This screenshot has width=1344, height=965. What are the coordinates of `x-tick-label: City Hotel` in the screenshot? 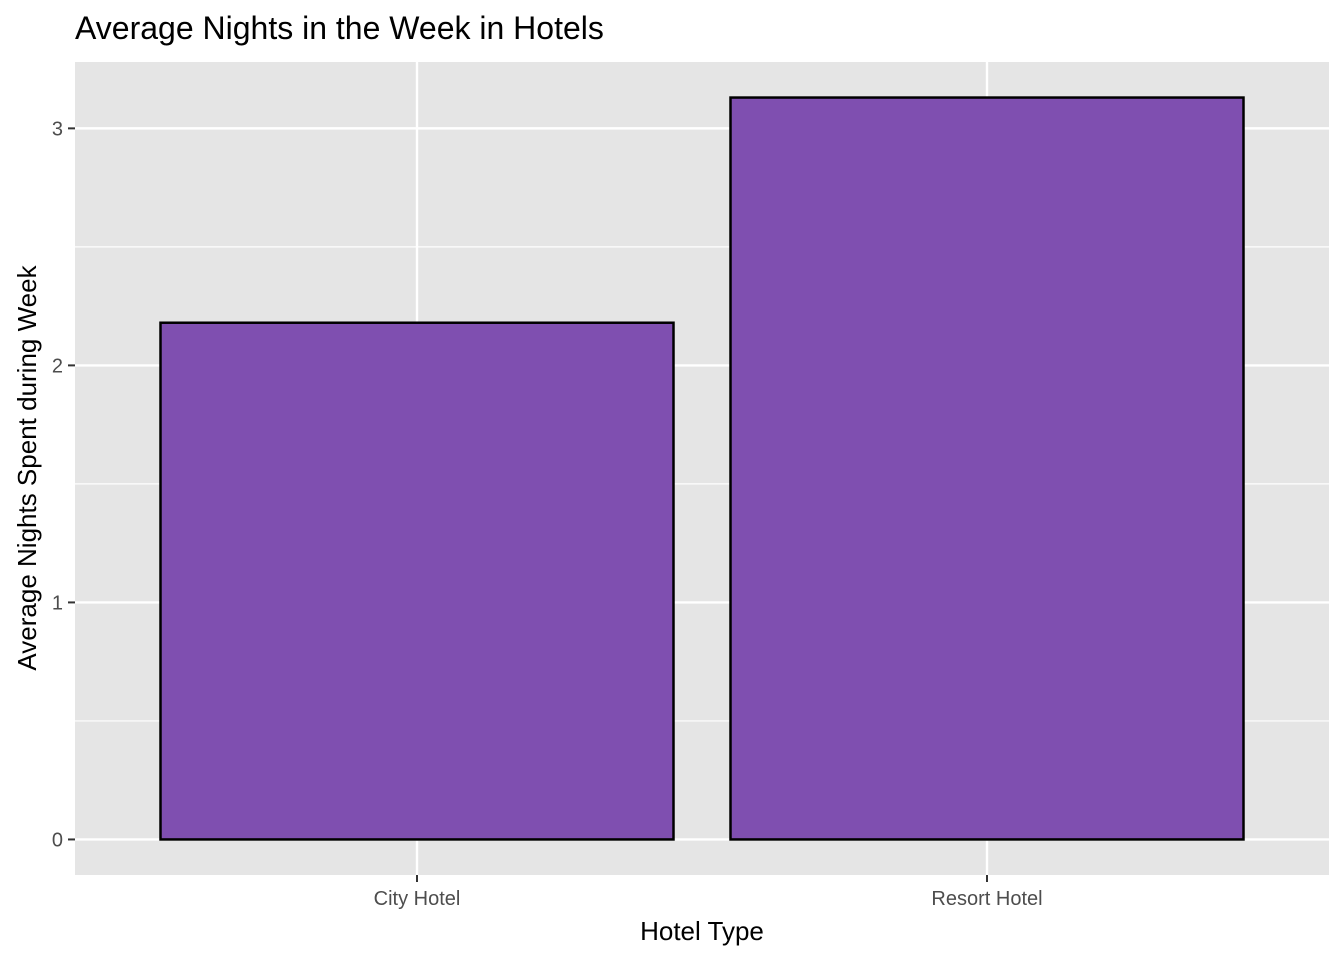 It's located at (417, 899).